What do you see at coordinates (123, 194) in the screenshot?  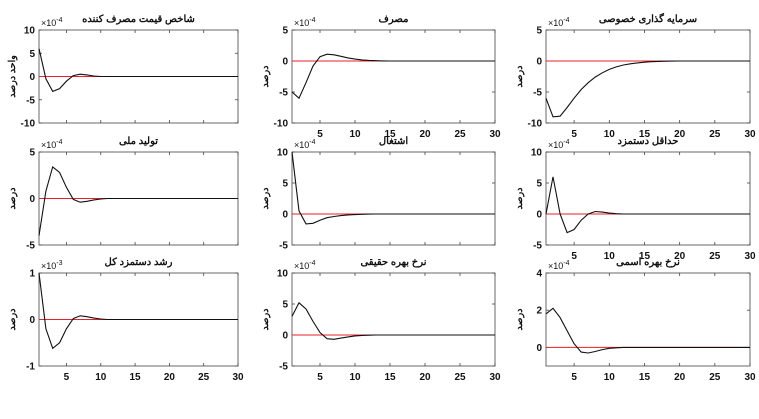 I see `chart-panel-4: -5 0 5 تولید ملی ×10⁻⁴ درصد` at bounding box center [123, 194].